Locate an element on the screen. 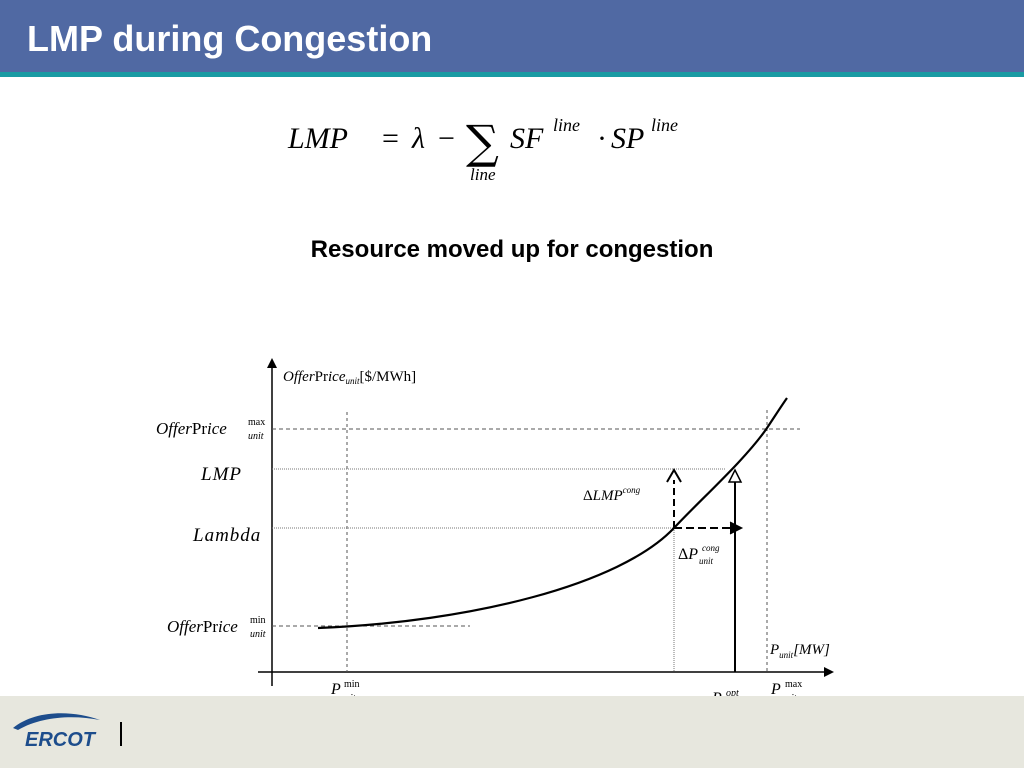 This screenshot has width=1024, height=768. offer-price-max-subscript: unit is located at coordinates (256, 436).